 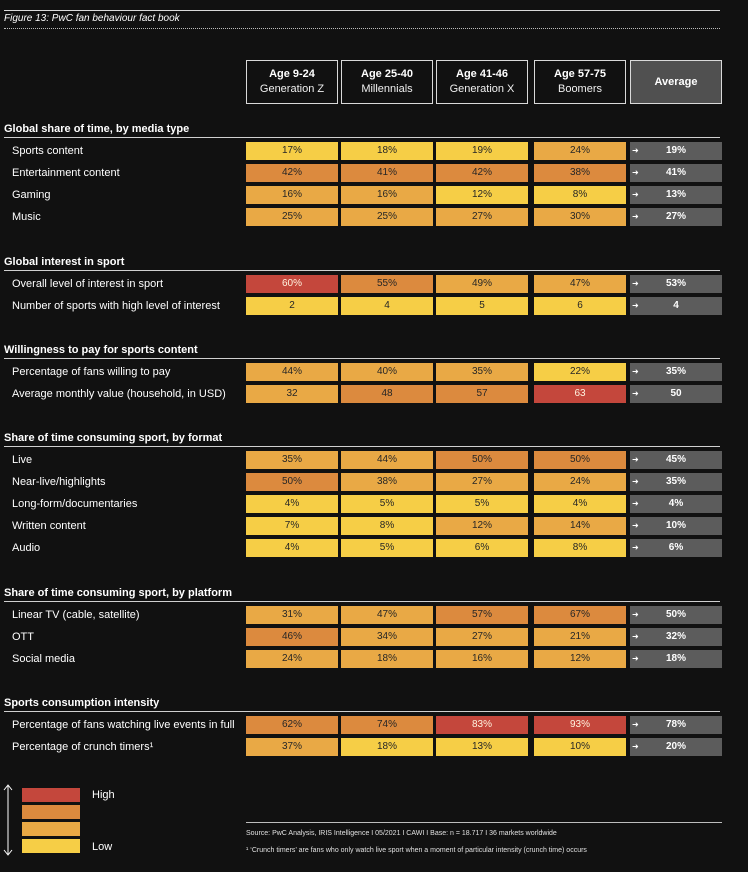 What do you see at coordinates (676, 482) in the screenshot?
I see `average-cell: ➜ 35%` at bounding box center [676, 482].